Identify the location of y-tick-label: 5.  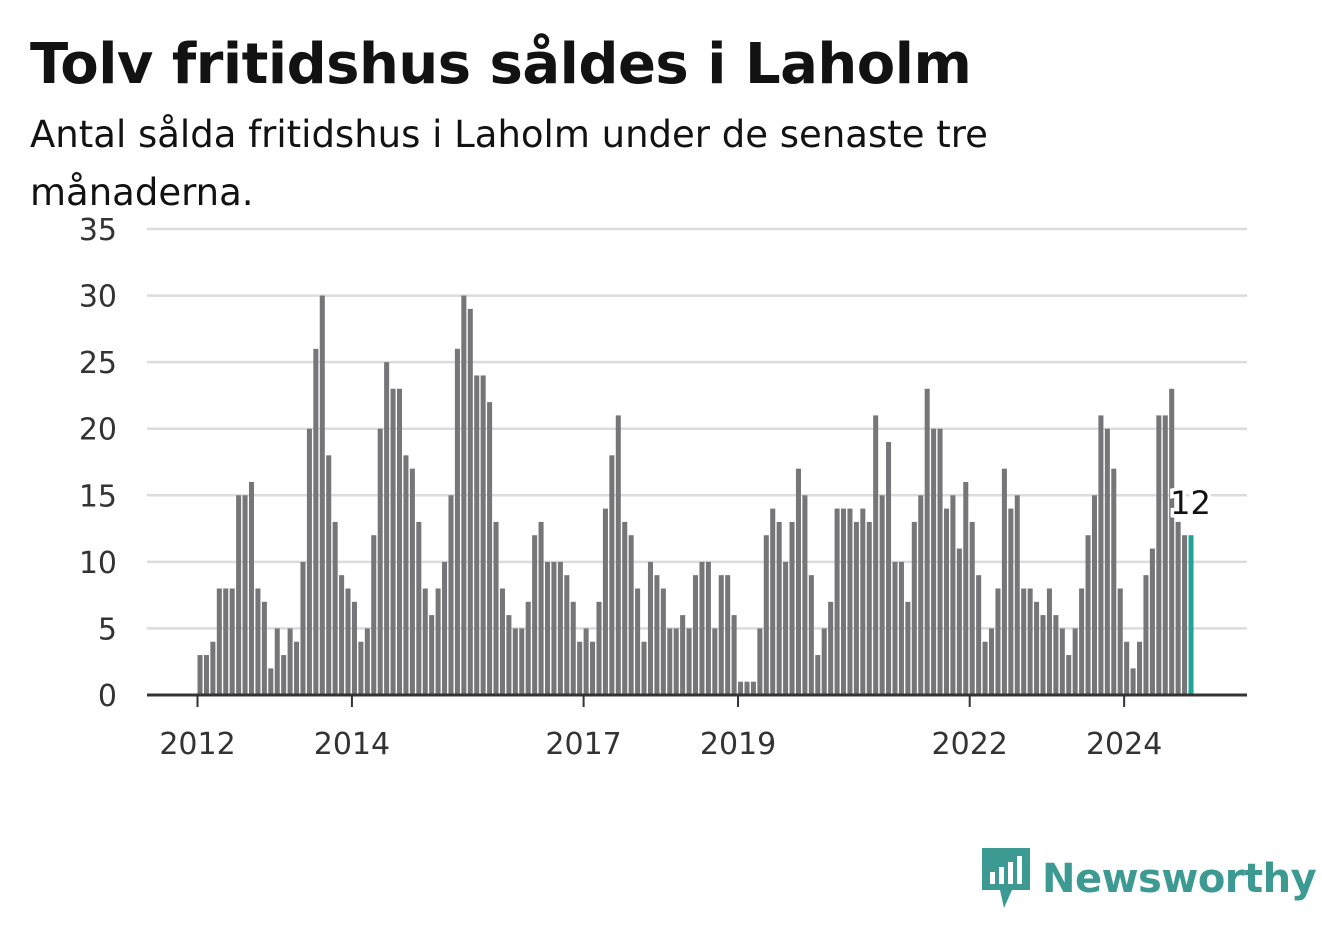
(107, 629).